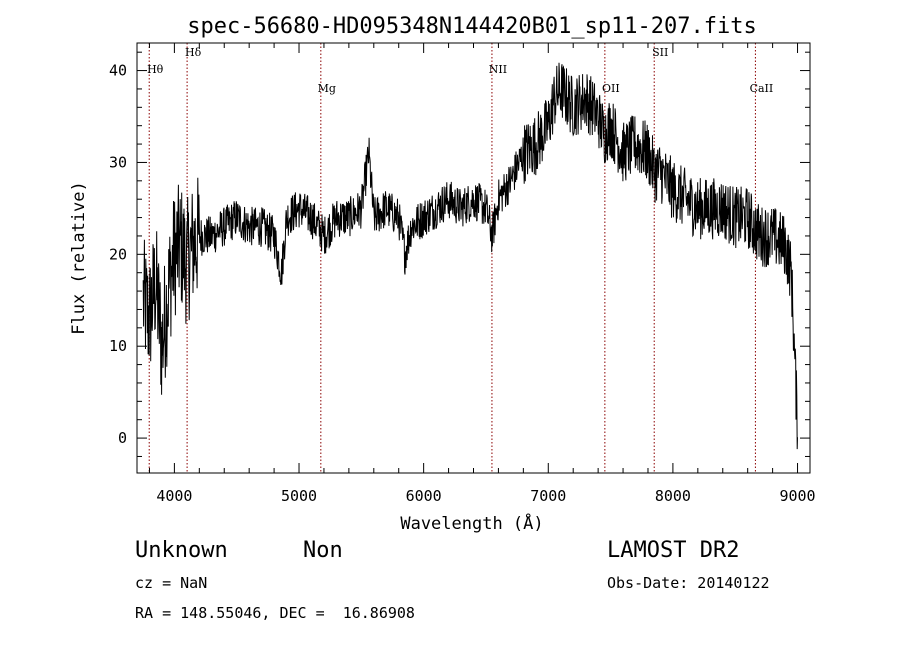 The image size is (900, 649). Describe the element at coordinates (660, 52) in the screenshot. I see `line-label-sii: SII` at that location.